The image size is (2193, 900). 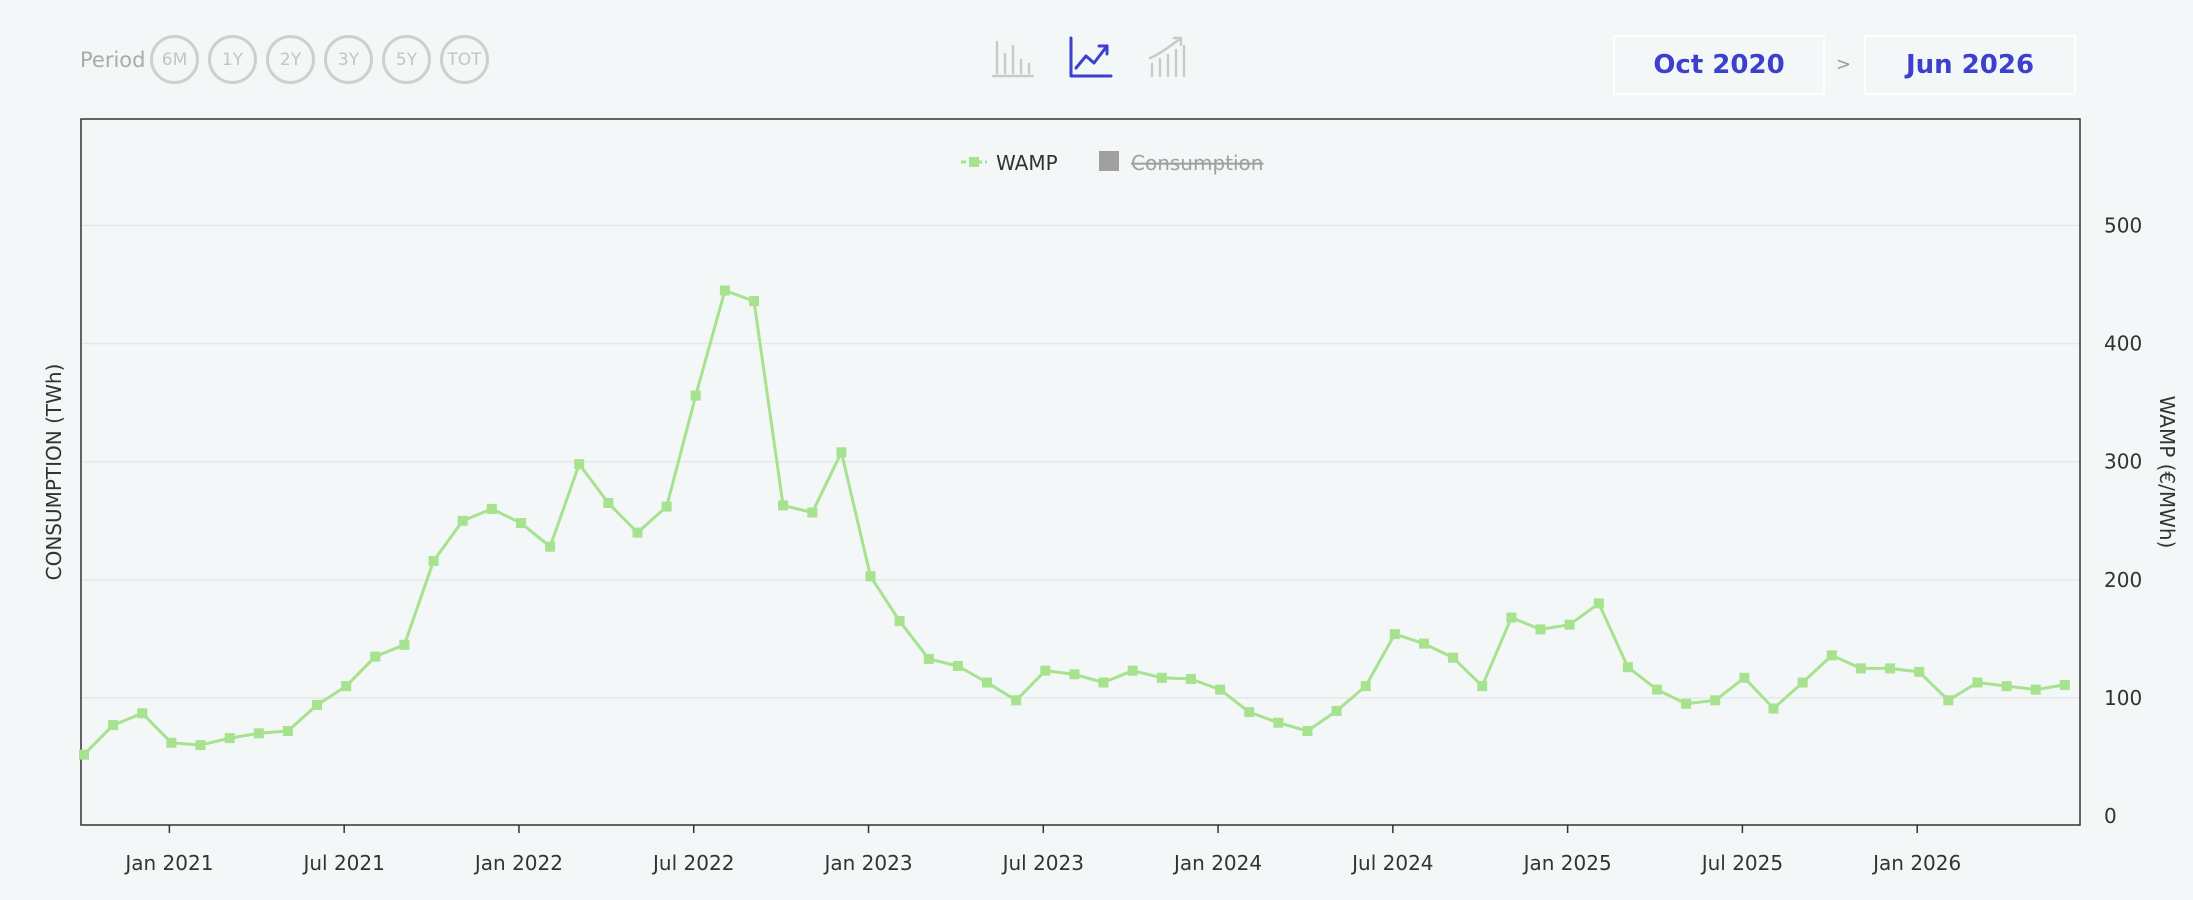 What do you see at coordinates (464, 59) in the screenshot?
I see `period-tot-button: TOT` at bounding box center [464, 59].